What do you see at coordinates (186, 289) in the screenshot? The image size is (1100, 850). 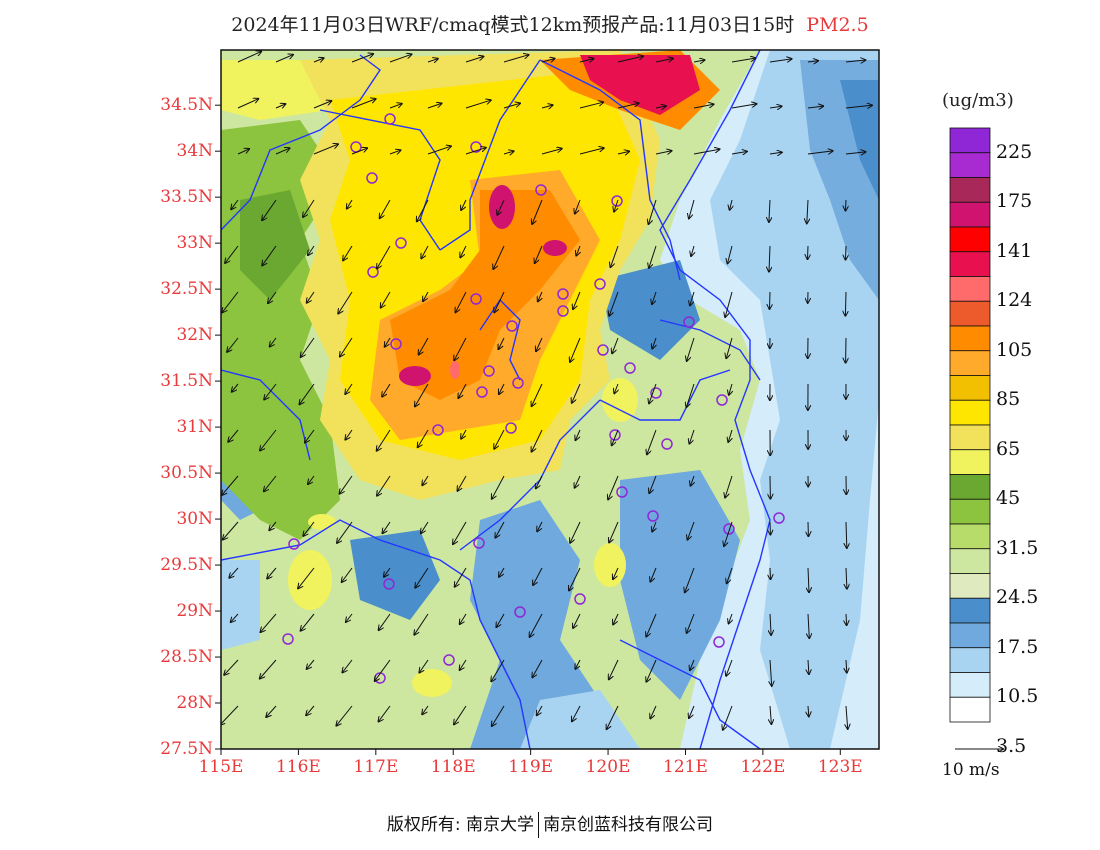 I see `lat-tick-label: 32.5N` at bounding box center [186, 289].